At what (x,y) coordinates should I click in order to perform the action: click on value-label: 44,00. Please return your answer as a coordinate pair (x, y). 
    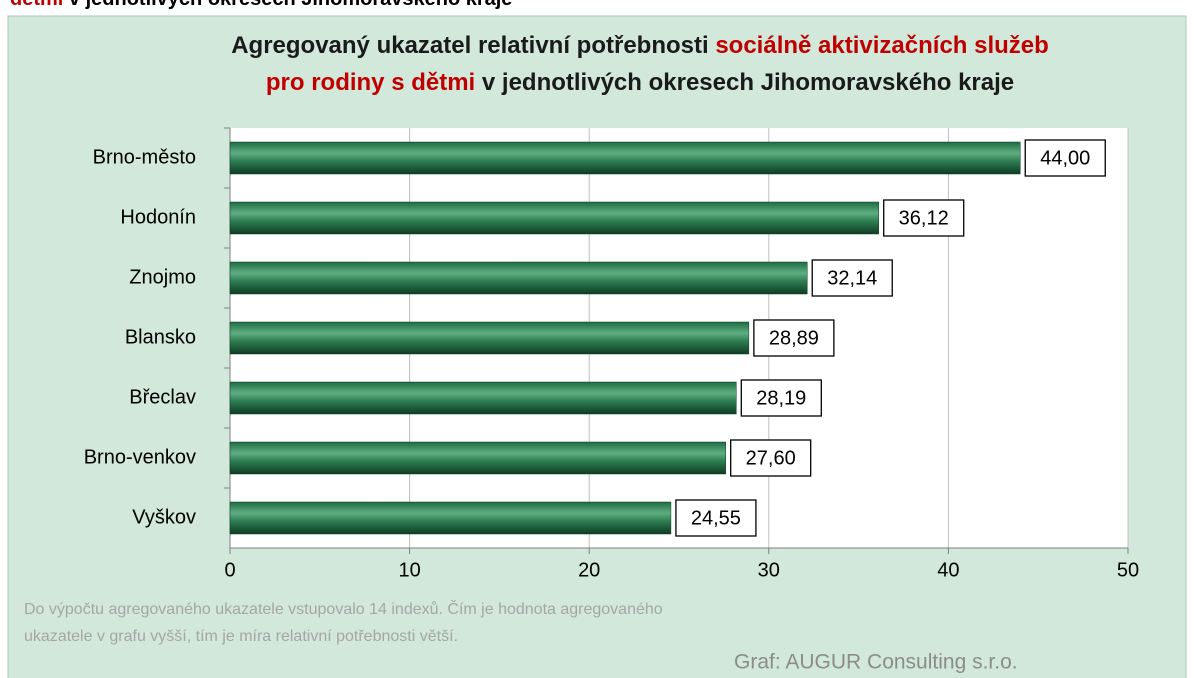
    Looking at the image, I should click on (1065, 158).